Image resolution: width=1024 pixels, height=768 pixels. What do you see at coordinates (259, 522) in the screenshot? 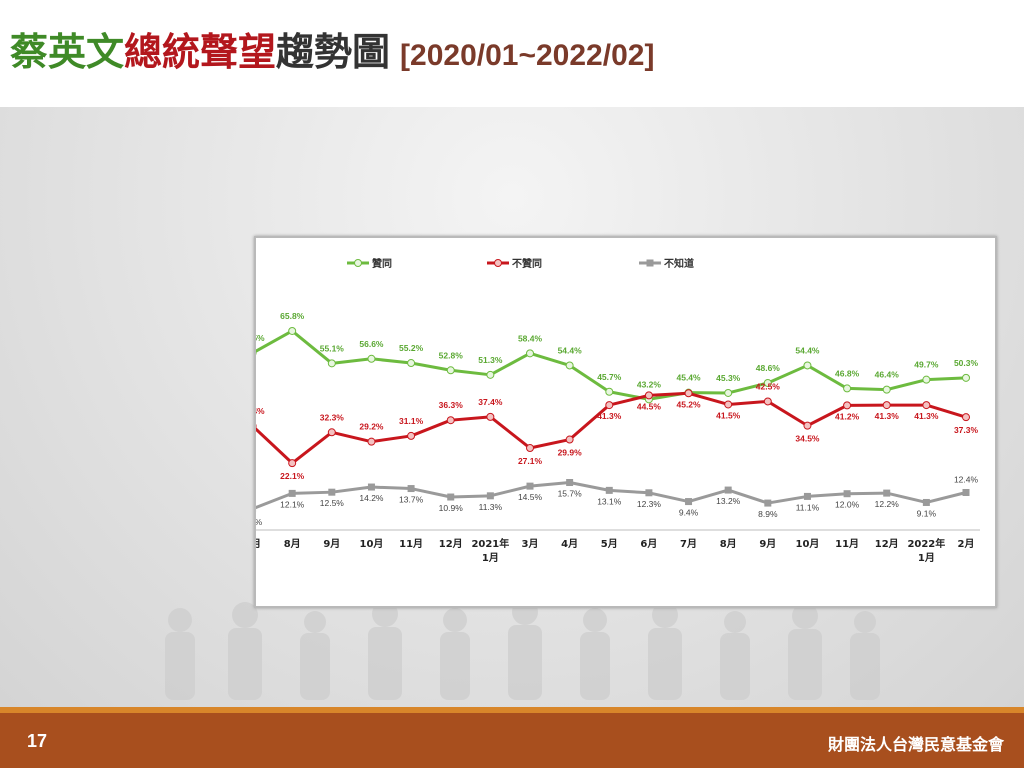
I see `unknown-data-label: 7.0%` at bounding box center [259, 522].